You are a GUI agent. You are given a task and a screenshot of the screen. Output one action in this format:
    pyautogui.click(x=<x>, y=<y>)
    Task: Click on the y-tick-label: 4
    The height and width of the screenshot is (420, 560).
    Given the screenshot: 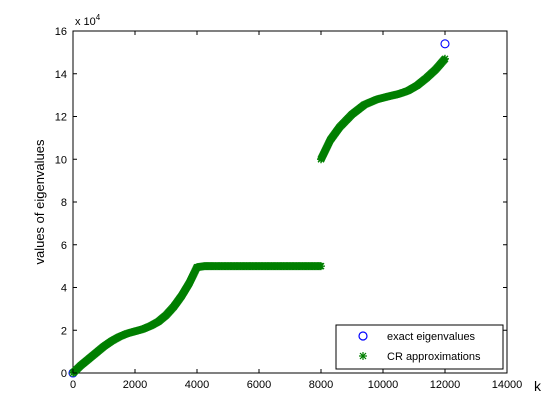 What is the action you would take?
    pyautogui.click(x=64, y=289)
    